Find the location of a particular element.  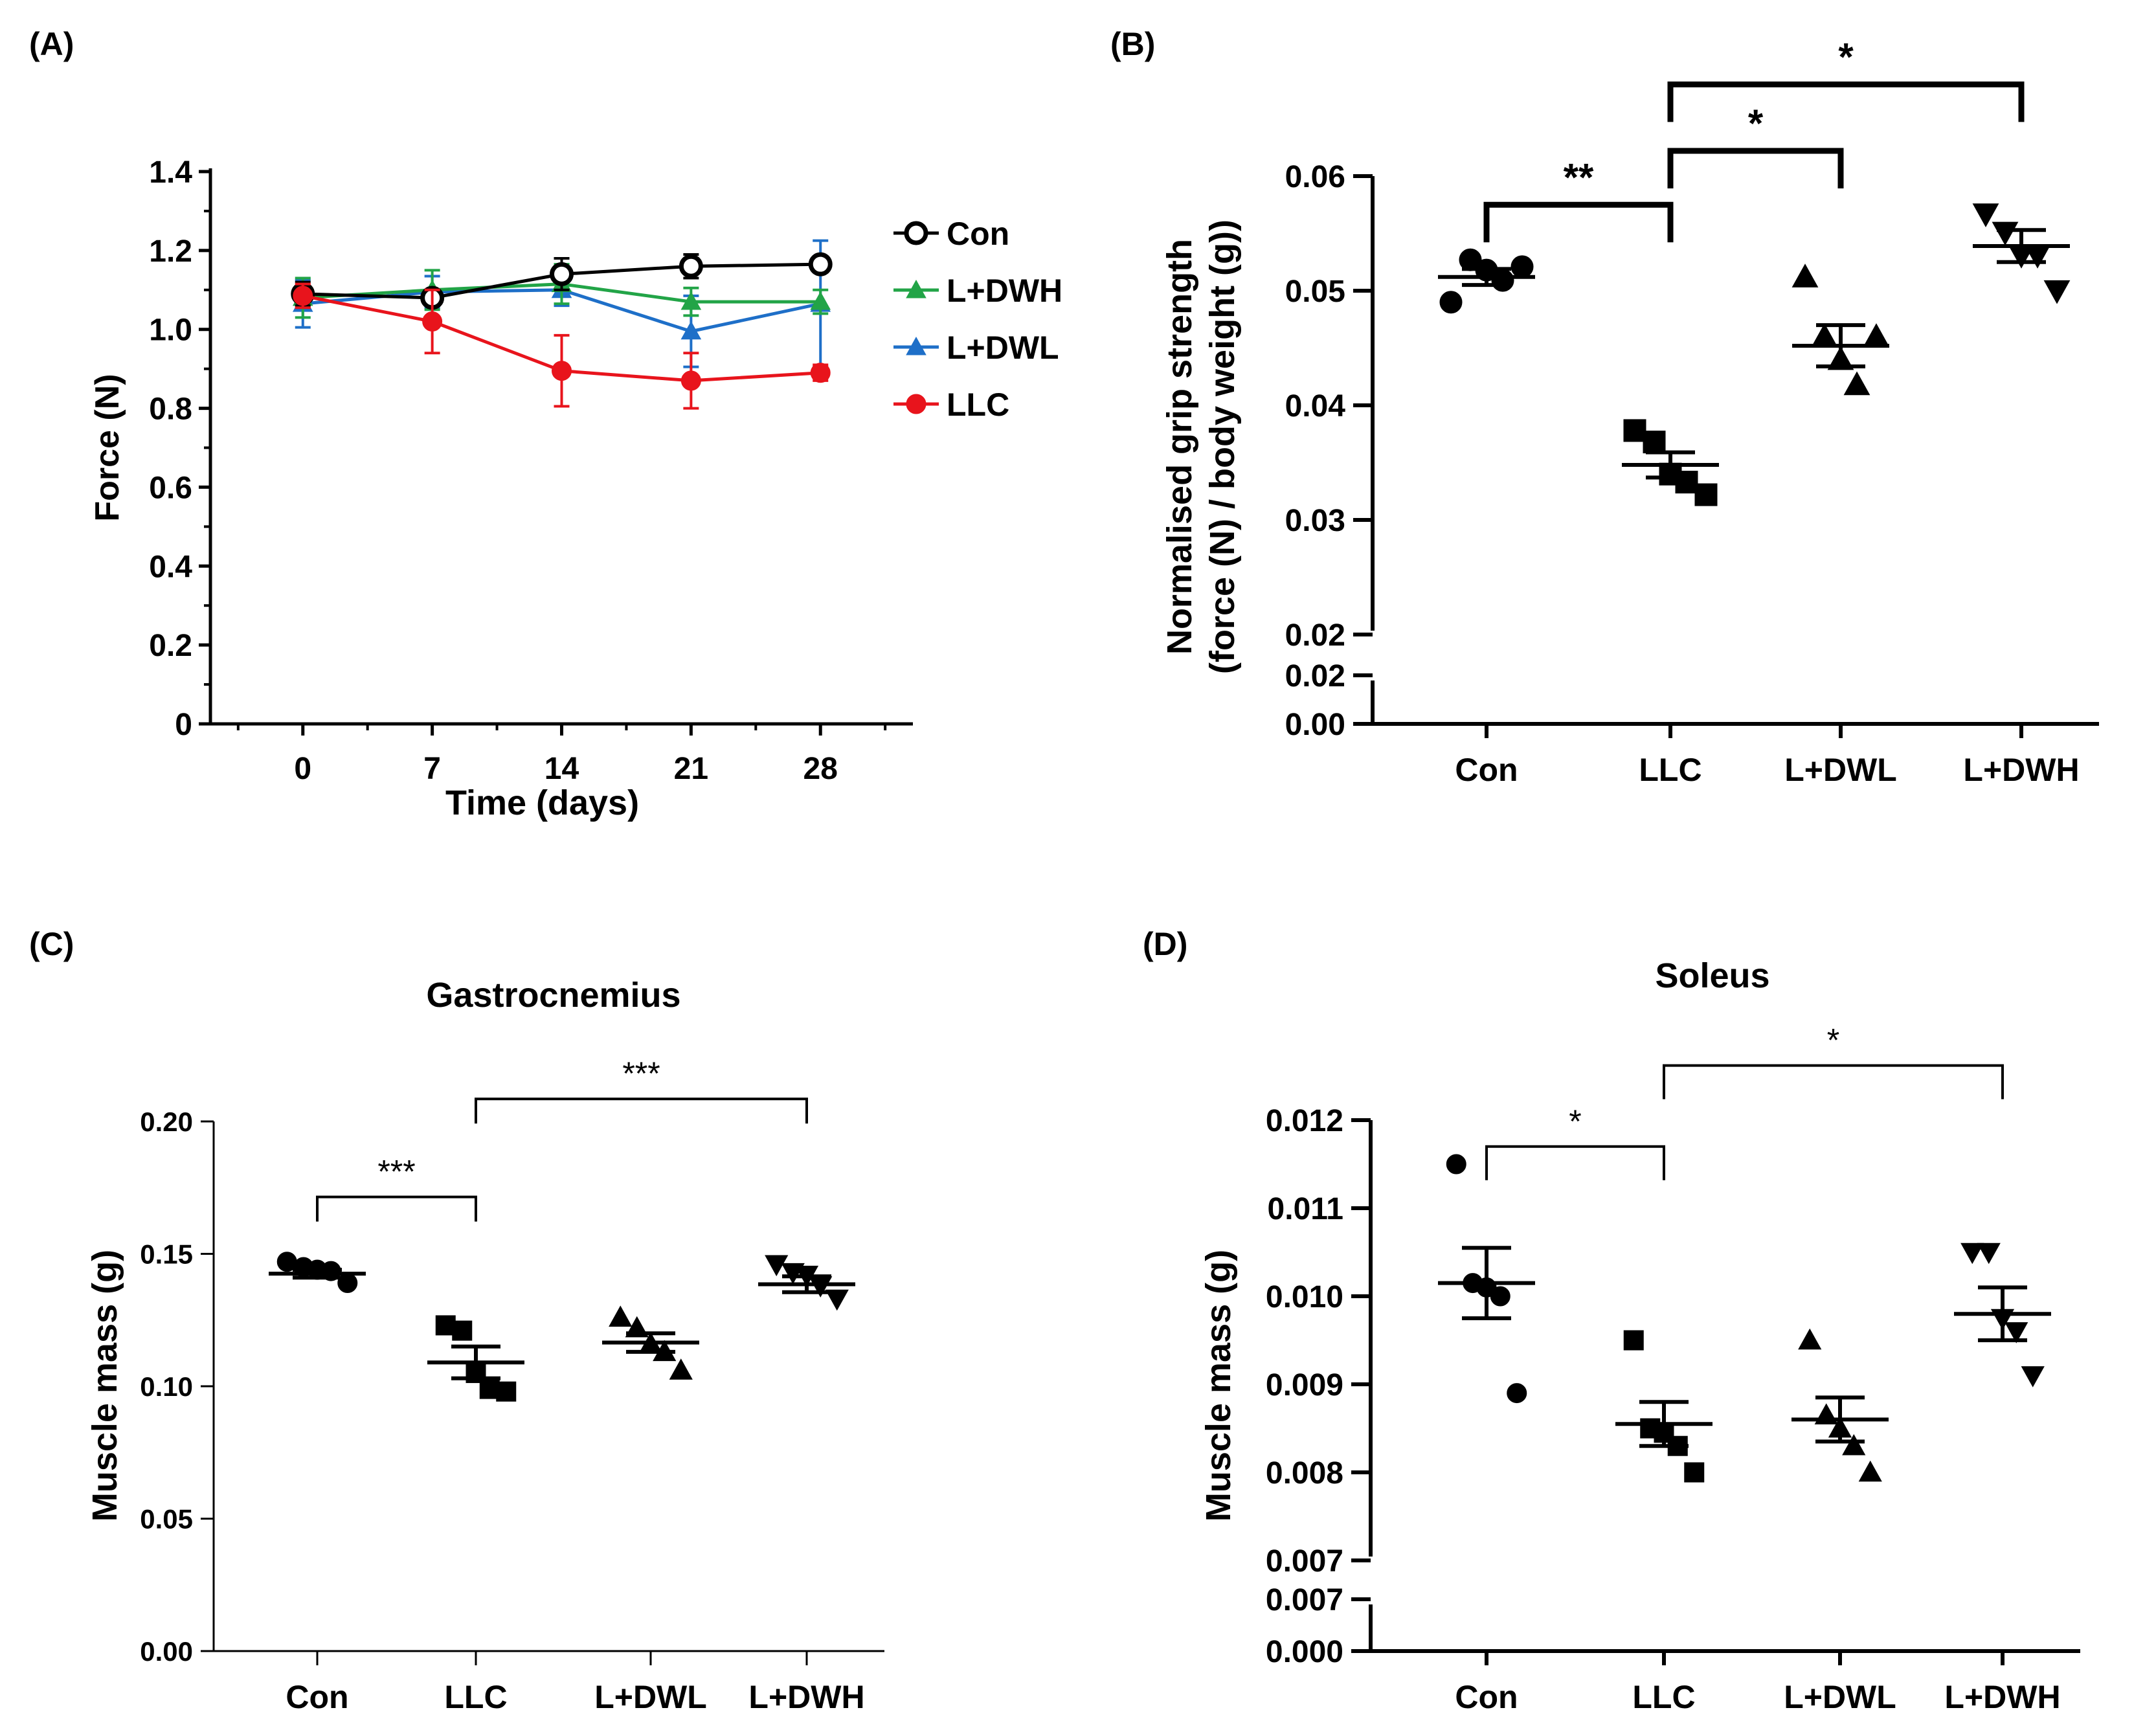

x-tick-label: 14 is located at coordinates (562, 769).